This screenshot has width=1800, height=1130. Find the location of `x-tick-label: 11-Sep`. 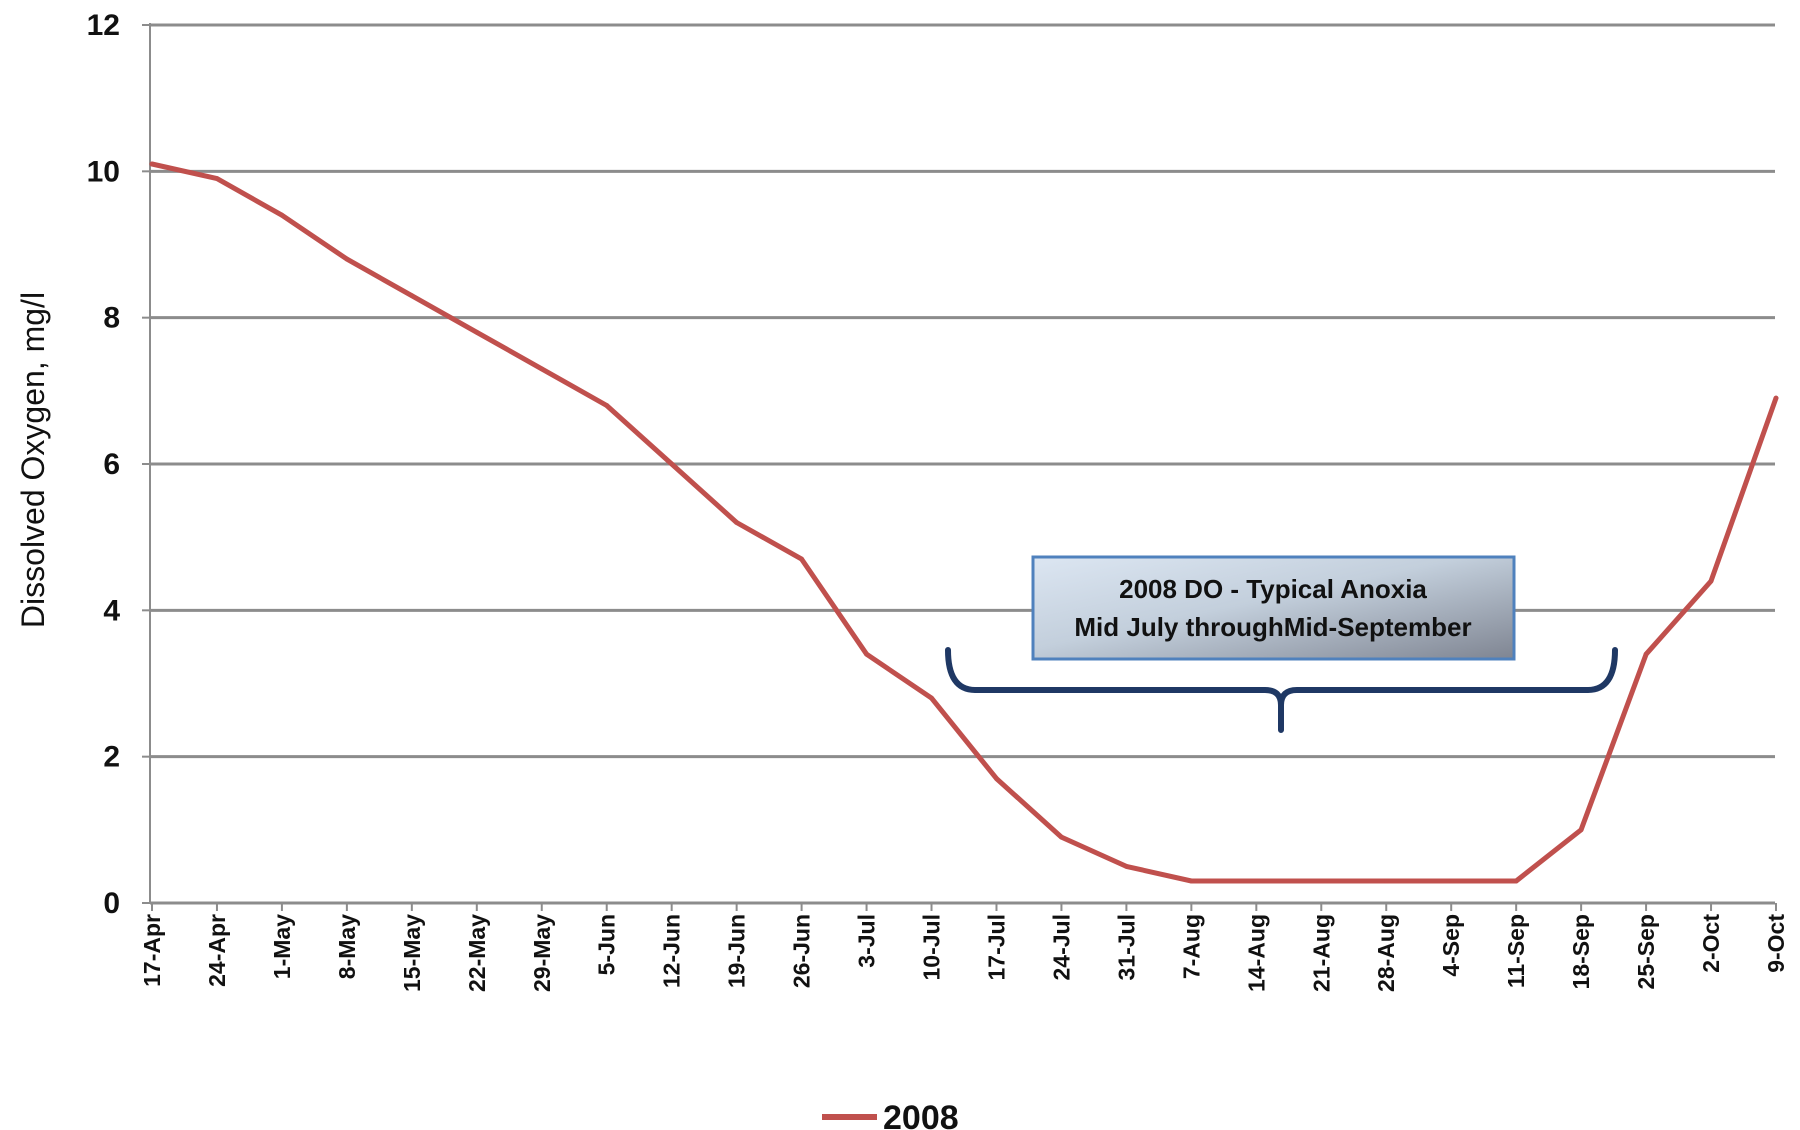

x-tick-label: 11-Sep is located at coordinates (1516, 951).